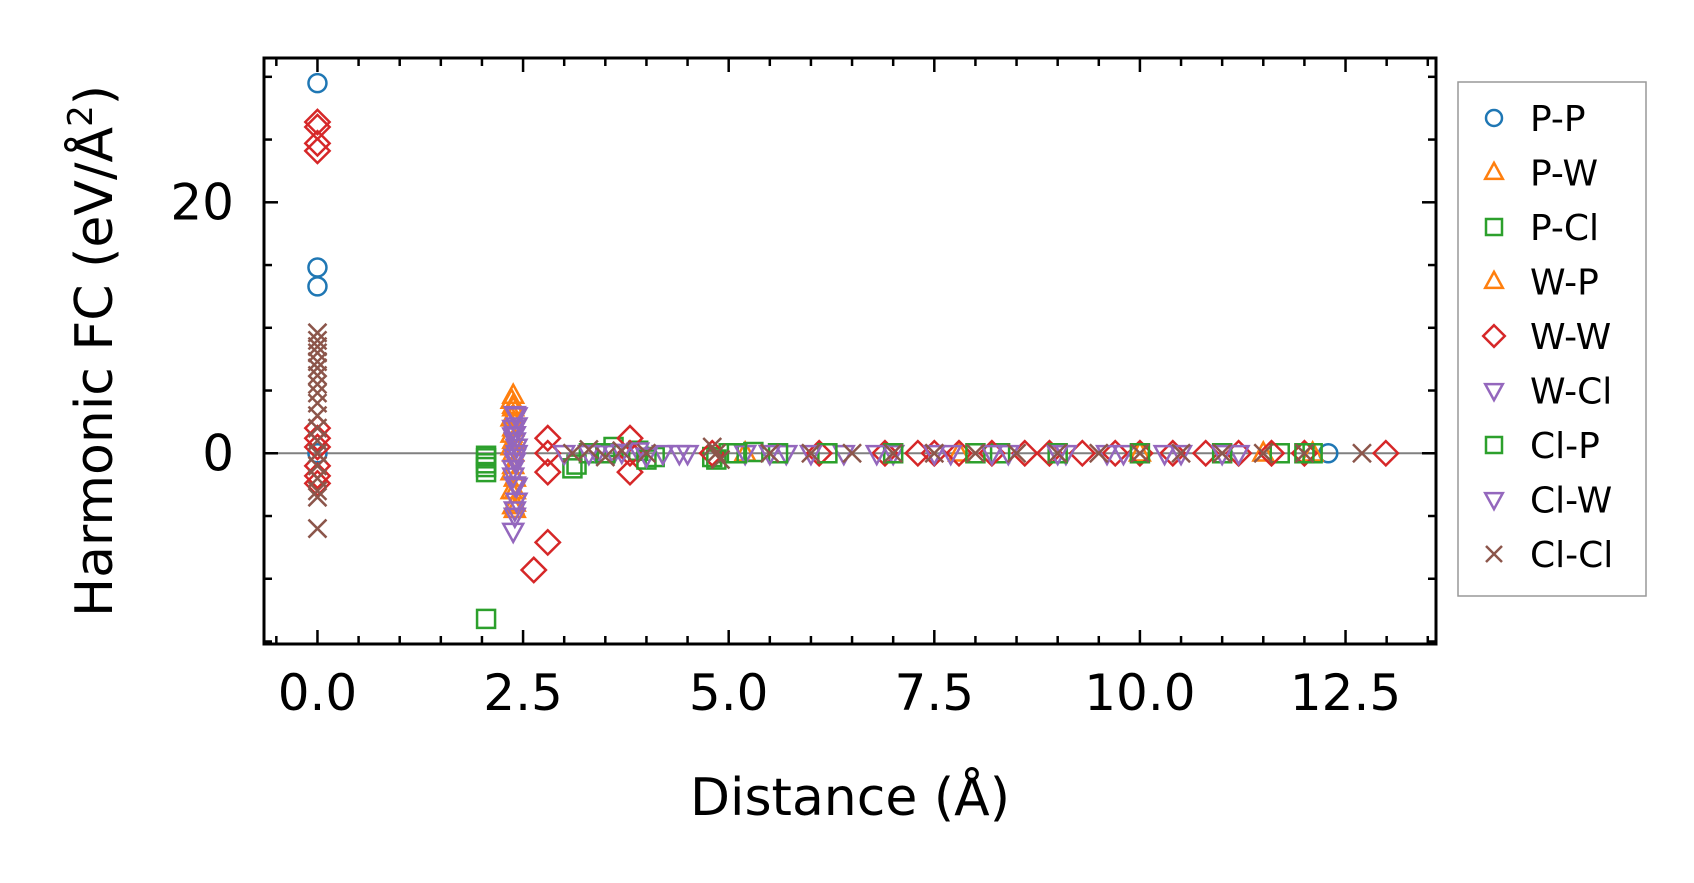  I want to click on series-p-w, so click(913, 450).